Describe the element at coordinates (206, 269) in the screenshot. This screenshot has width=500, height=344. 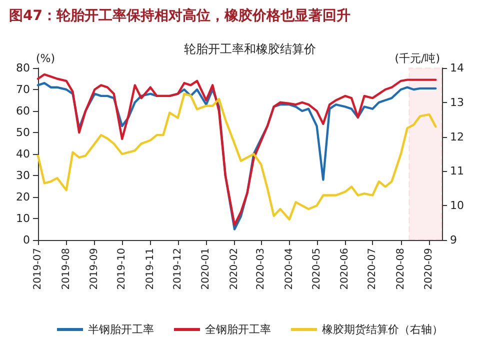
I see `x-tick-label: 2020-01` at that location.